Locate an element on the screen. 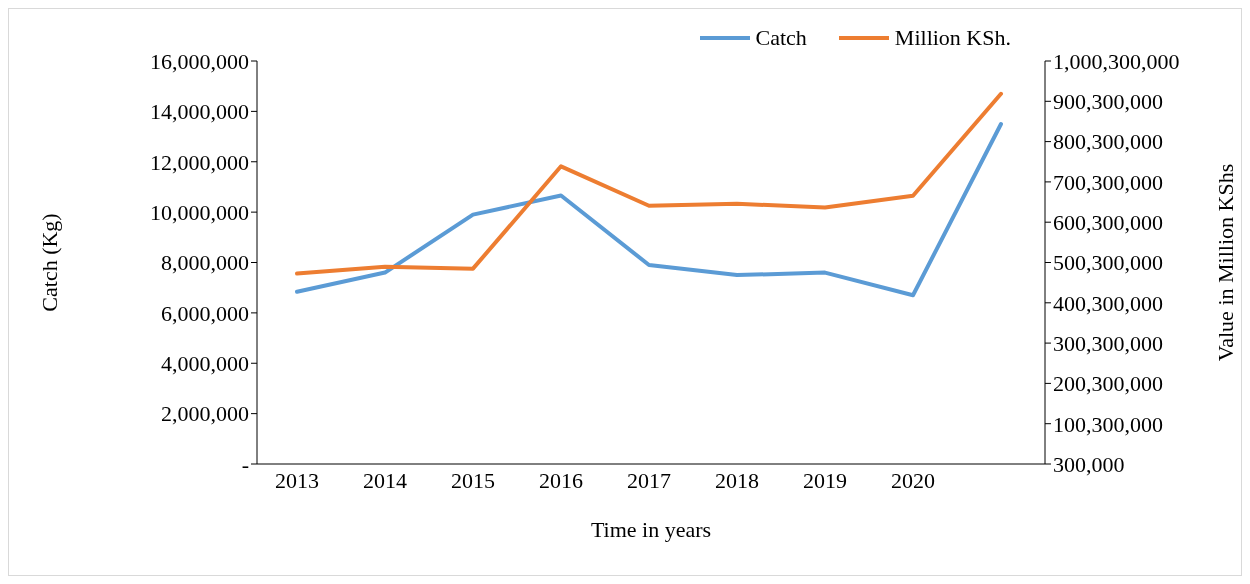  x-tick-label: 2016 is located at coordinates (561, 480).